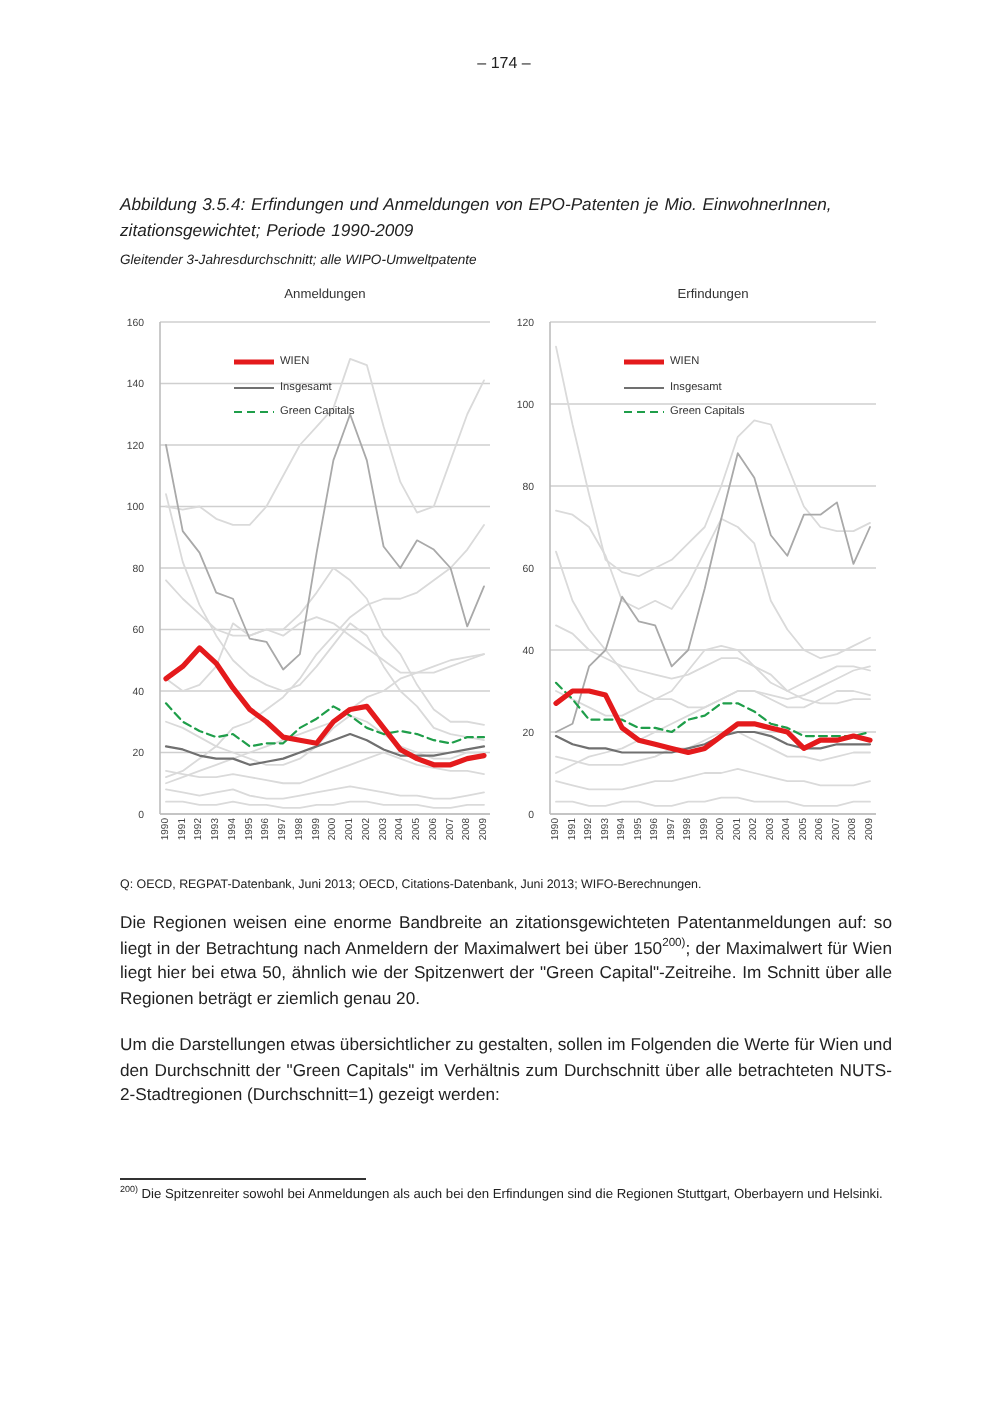  I want to click on text: Abbildung 3.5.4: Erfindungen und Anmeldungen von EPO-Patenten je Mio. EinwohnerInnen, zitationsgewichtet; Periode 1990-2009, so click(477, 218).